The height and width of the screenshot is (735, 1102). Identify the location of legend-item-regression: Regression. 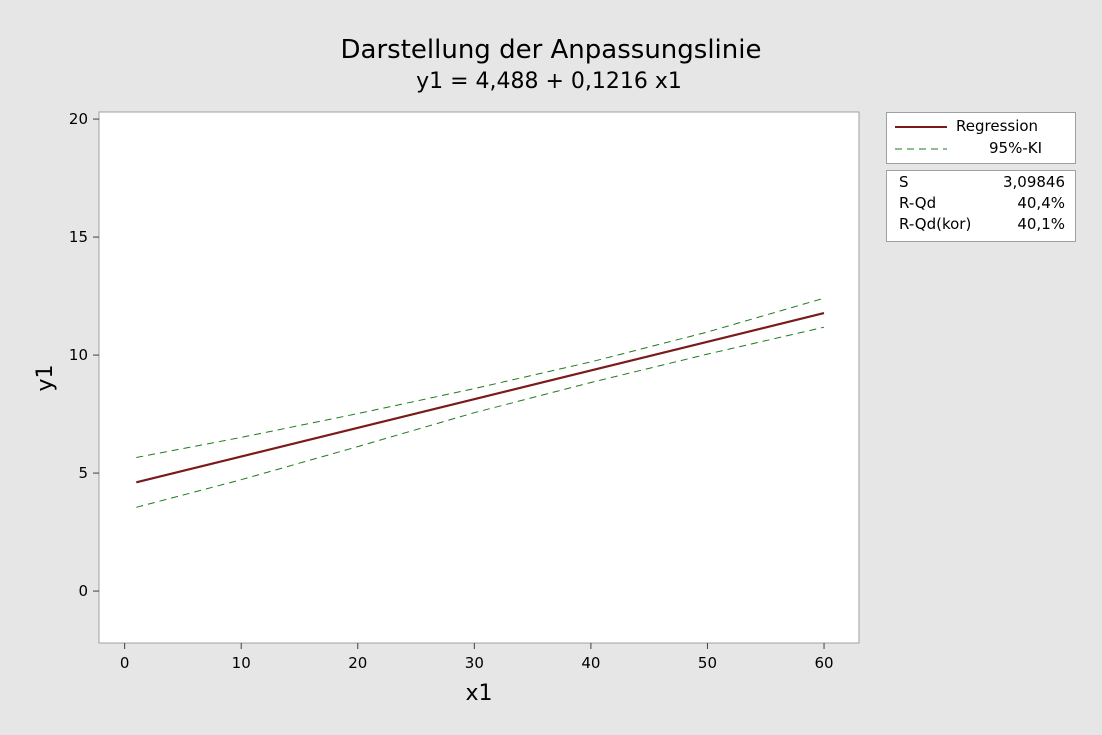
(981, 126).